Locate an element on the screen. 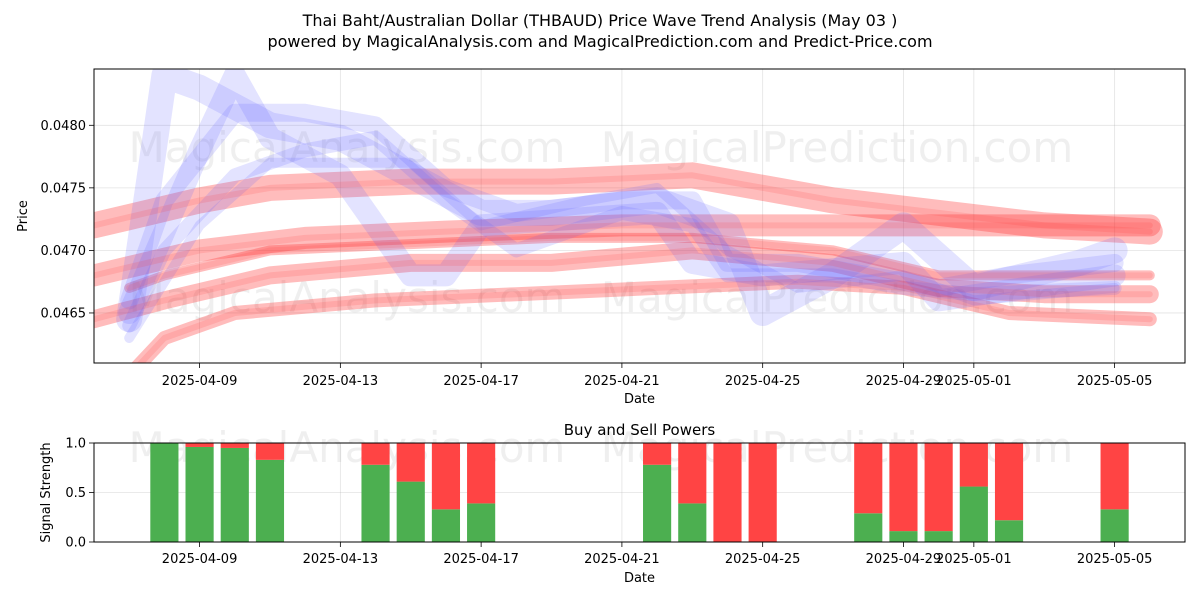  power-x-tick-label: 2025-04-09 is located at coordinates (200, 559).